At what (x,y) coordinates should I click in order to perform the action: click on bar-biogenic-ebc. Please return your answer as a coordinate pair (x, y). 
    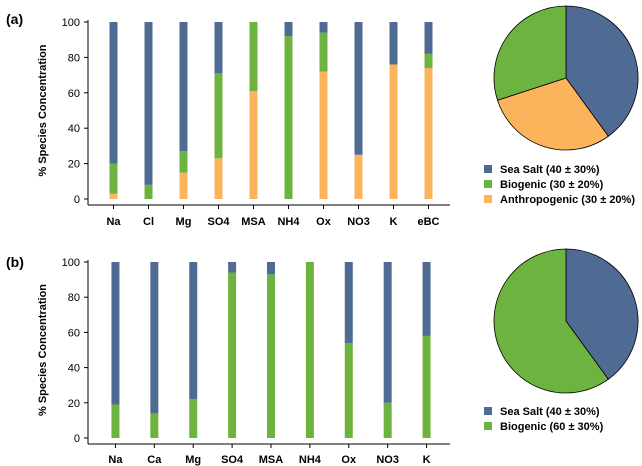
    Looking at the image, I should click on (428, 61).